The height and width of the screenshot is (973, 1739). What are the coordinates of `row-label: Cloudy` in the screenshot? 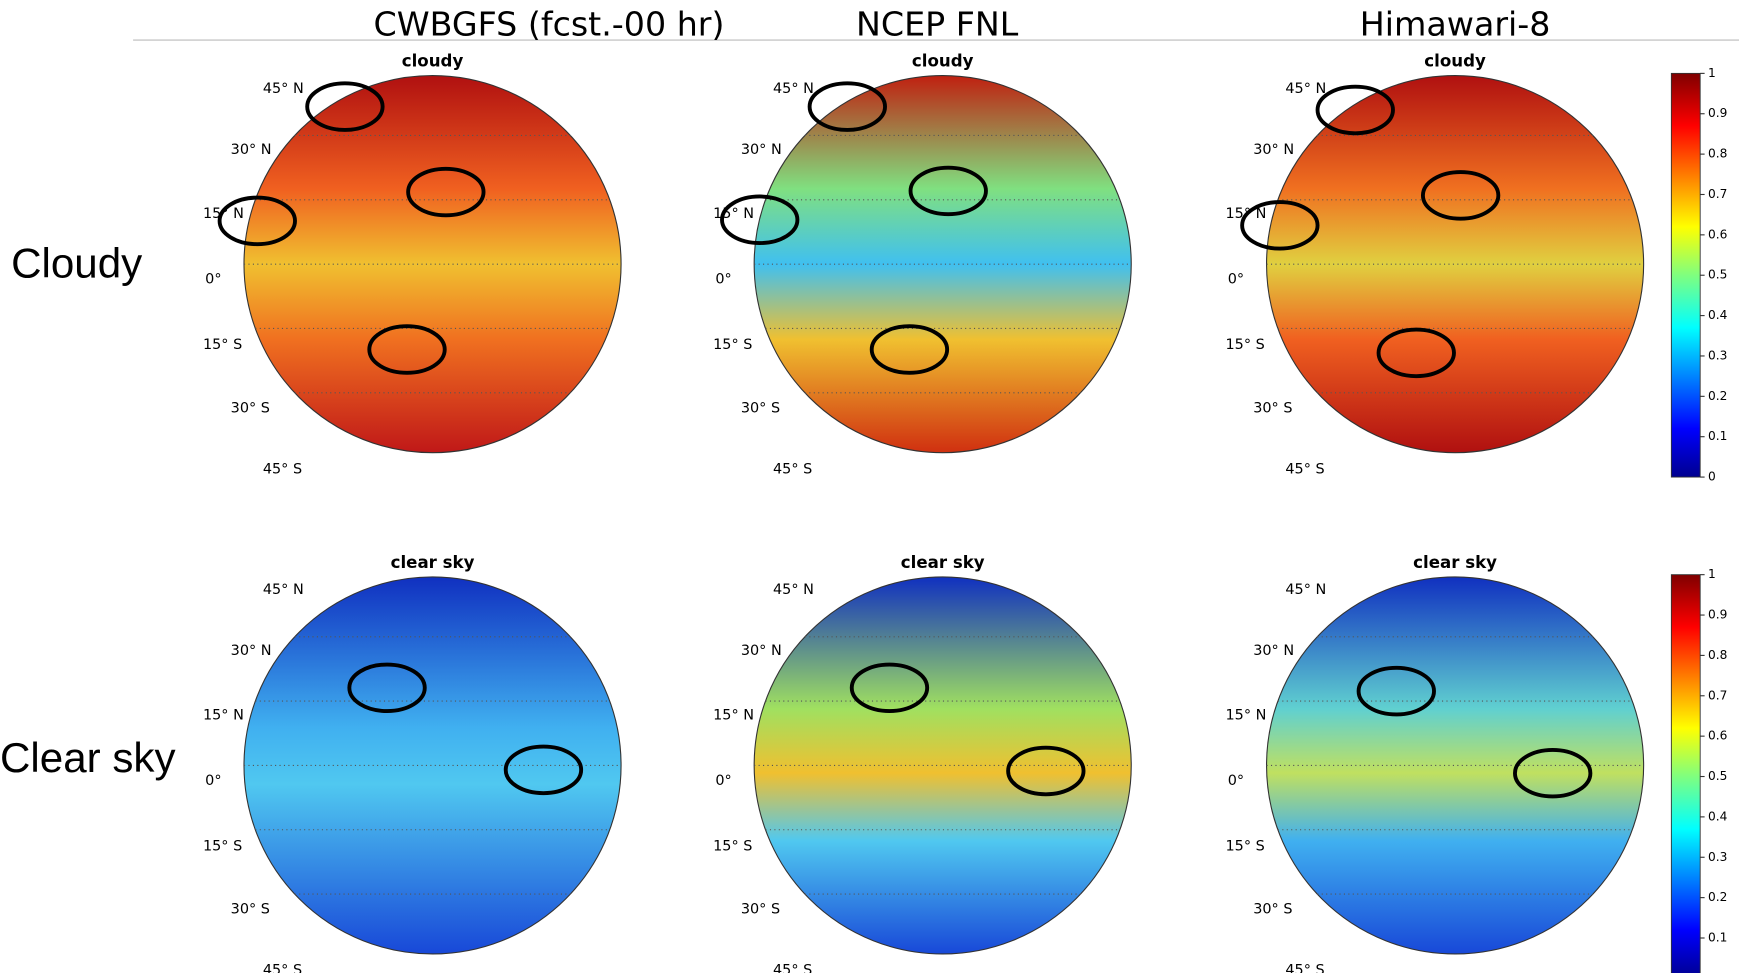 It's located at (76, 262).